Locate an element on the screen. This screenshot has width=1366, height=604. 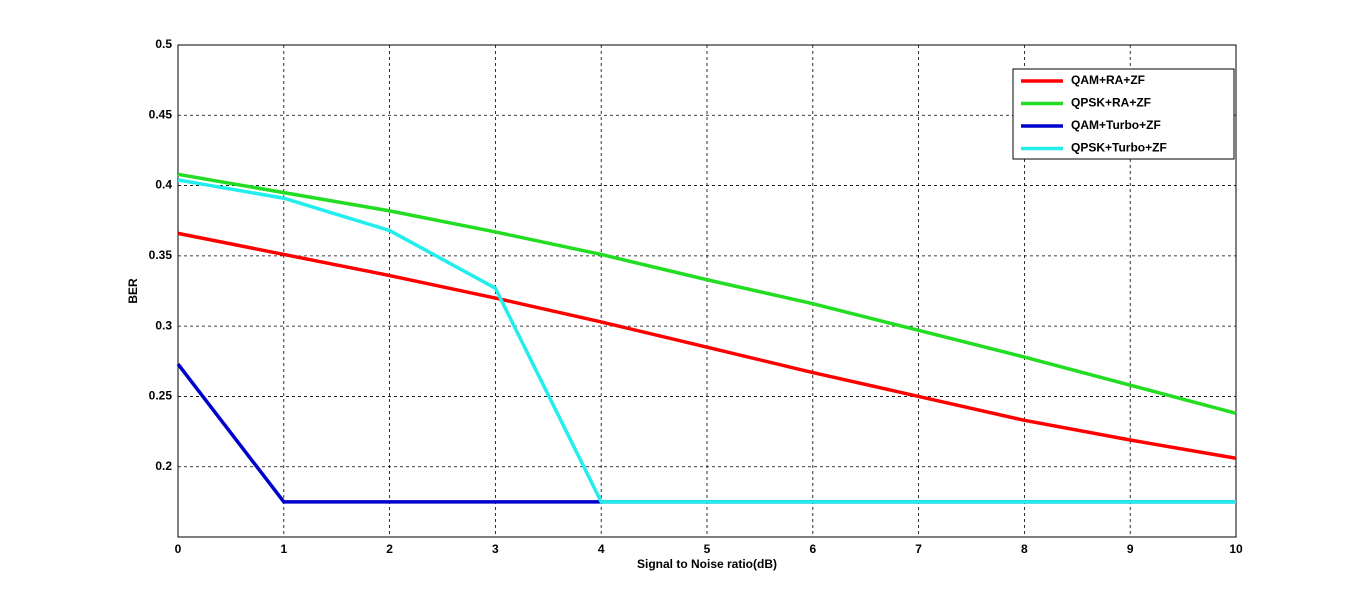
y-tick-label: 0.45 is located at coordinates (161, 114).